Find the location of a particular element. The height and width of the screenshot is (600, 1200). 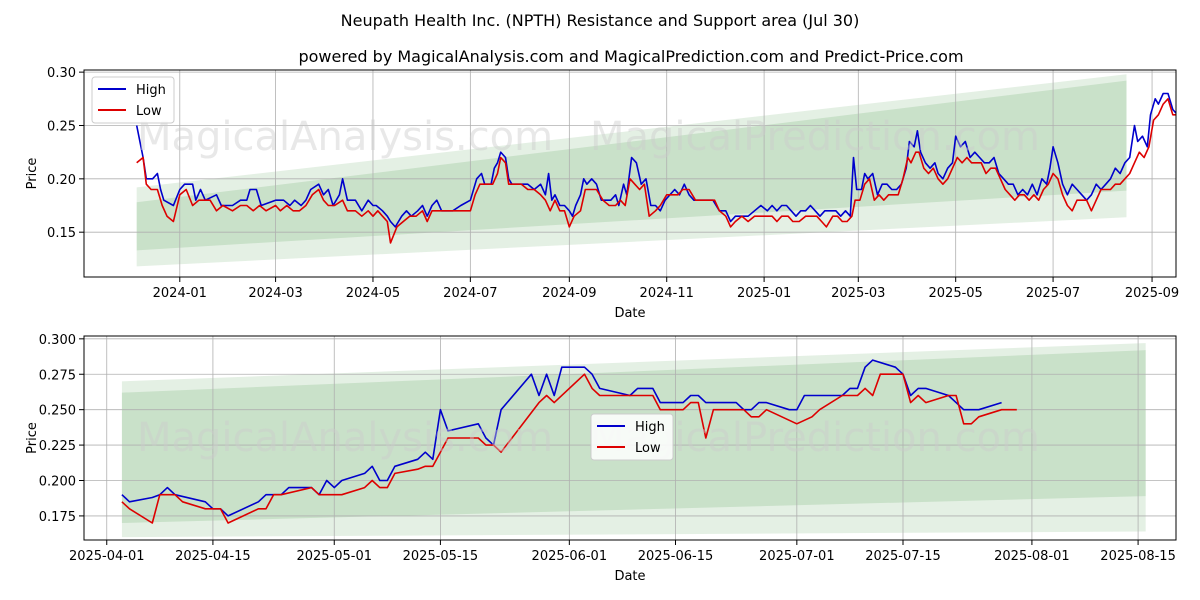

x-tick-label: 2025-06-15 is located at coordinates (676, 556).